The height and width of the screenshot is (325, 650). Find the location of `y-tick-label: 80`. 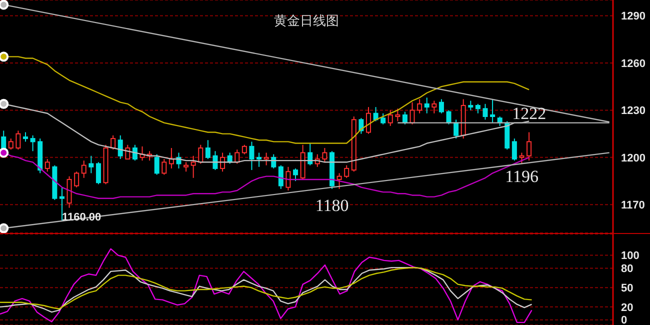

y-tick-label: 80 is located at coordinates (627, 269).